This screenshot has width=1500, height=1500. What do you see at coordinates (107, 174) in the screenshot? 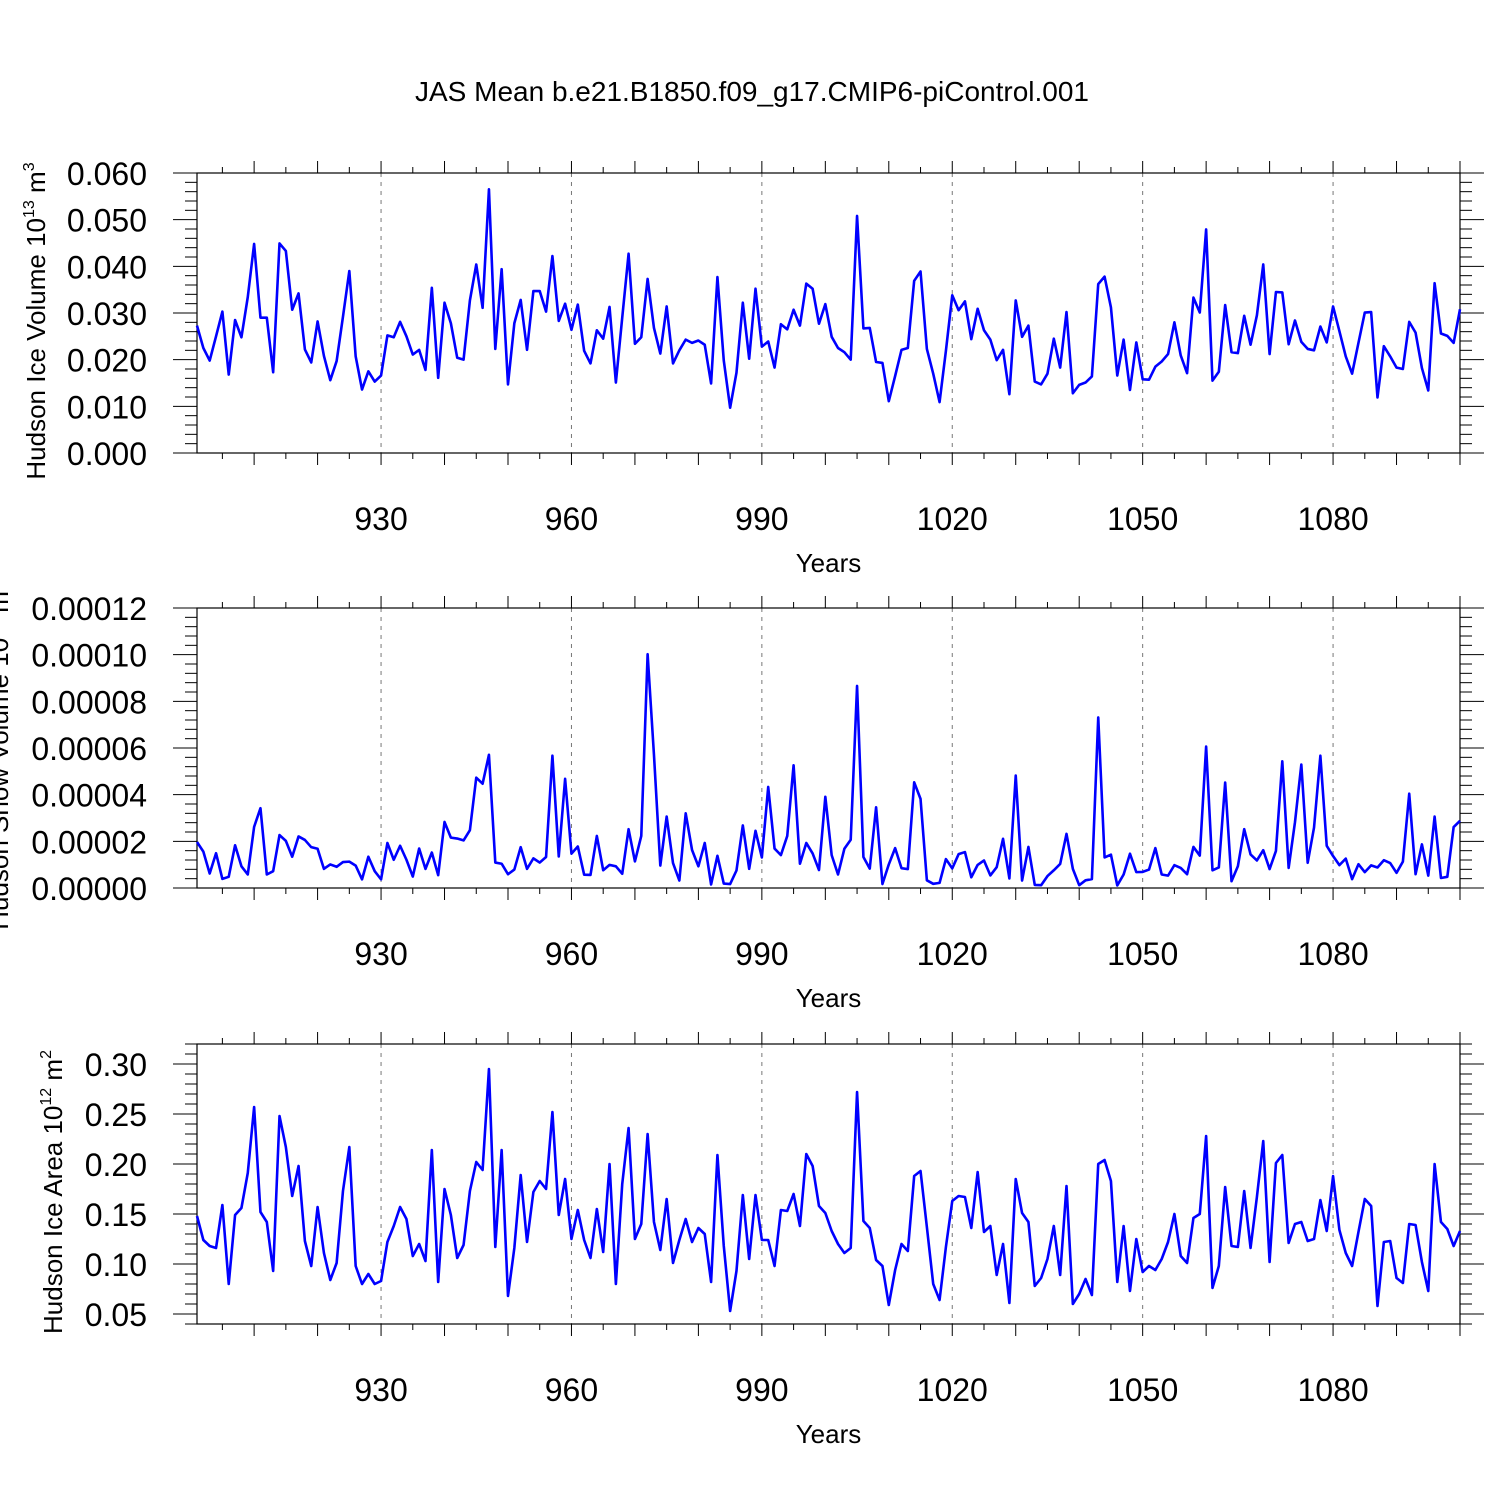
I see `y-tick-label: 0.060` at bounding box center [107, 174].